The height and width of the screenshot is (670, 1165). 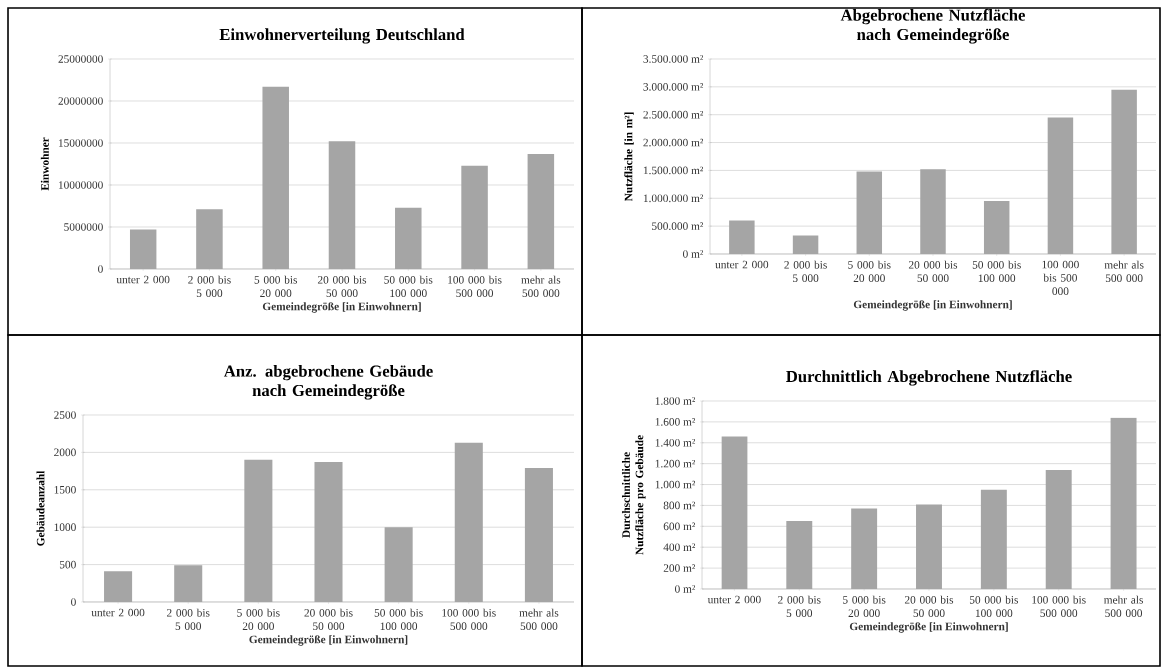 What do you see at coordinates (932, 26) in the screenshot?
I see `chart-title: Abgebrochene Nutzfläche nach Gemeindegröße` at bounding box center [932, 26].